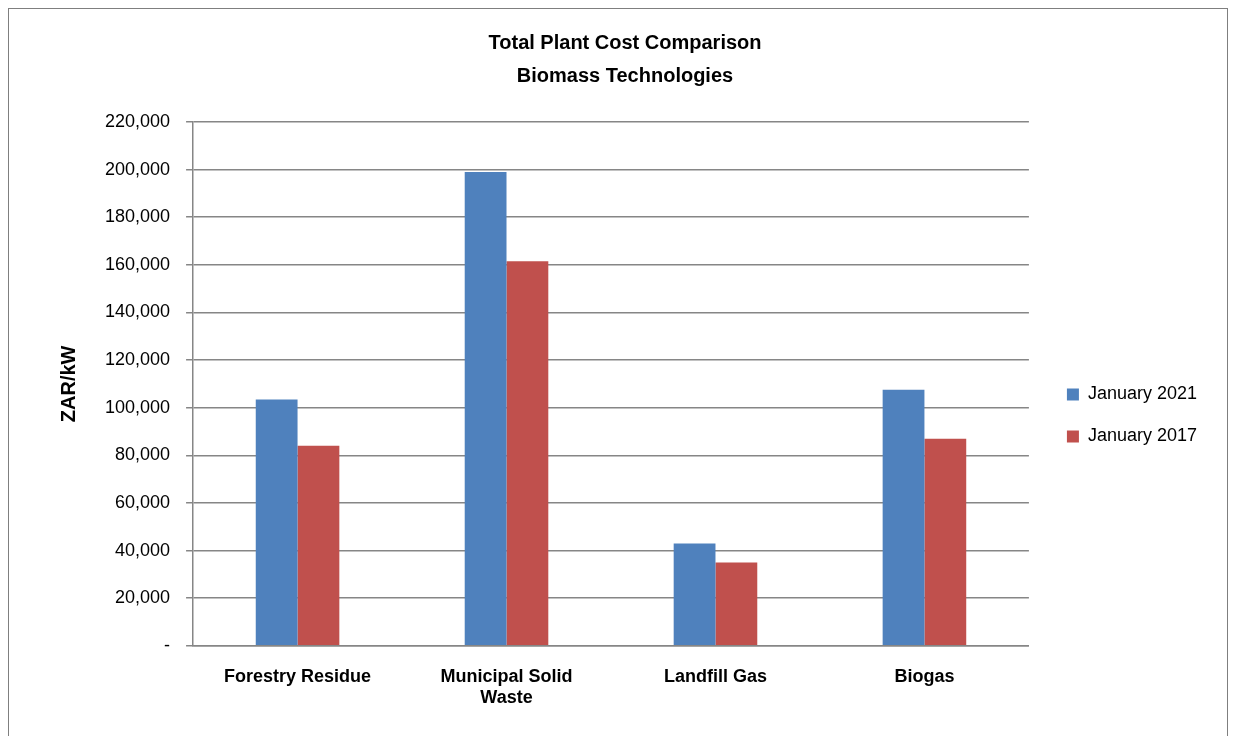 This screenshot has height=736, width=1233. Describe the element at coordinates (506, 686) in the screenshot. I see `x-tick-label: Municipal Solid Waste` at that location.